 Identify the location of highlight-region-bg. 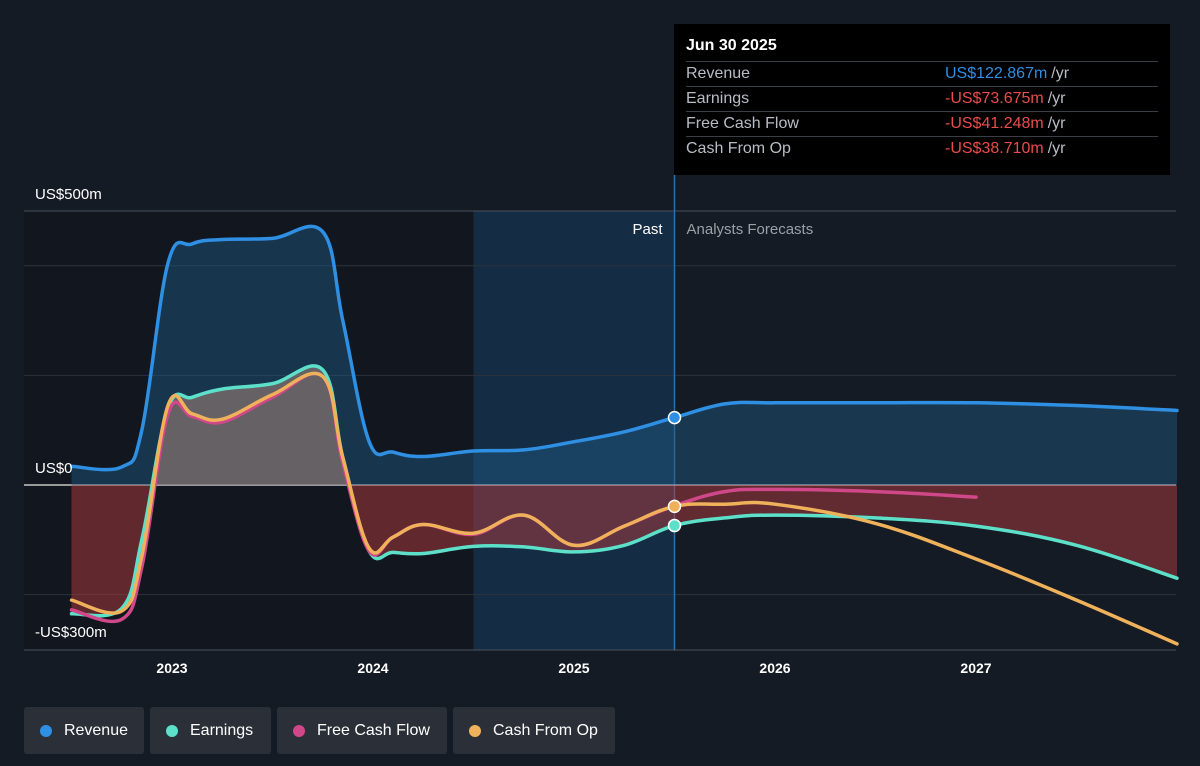
(574, 430).